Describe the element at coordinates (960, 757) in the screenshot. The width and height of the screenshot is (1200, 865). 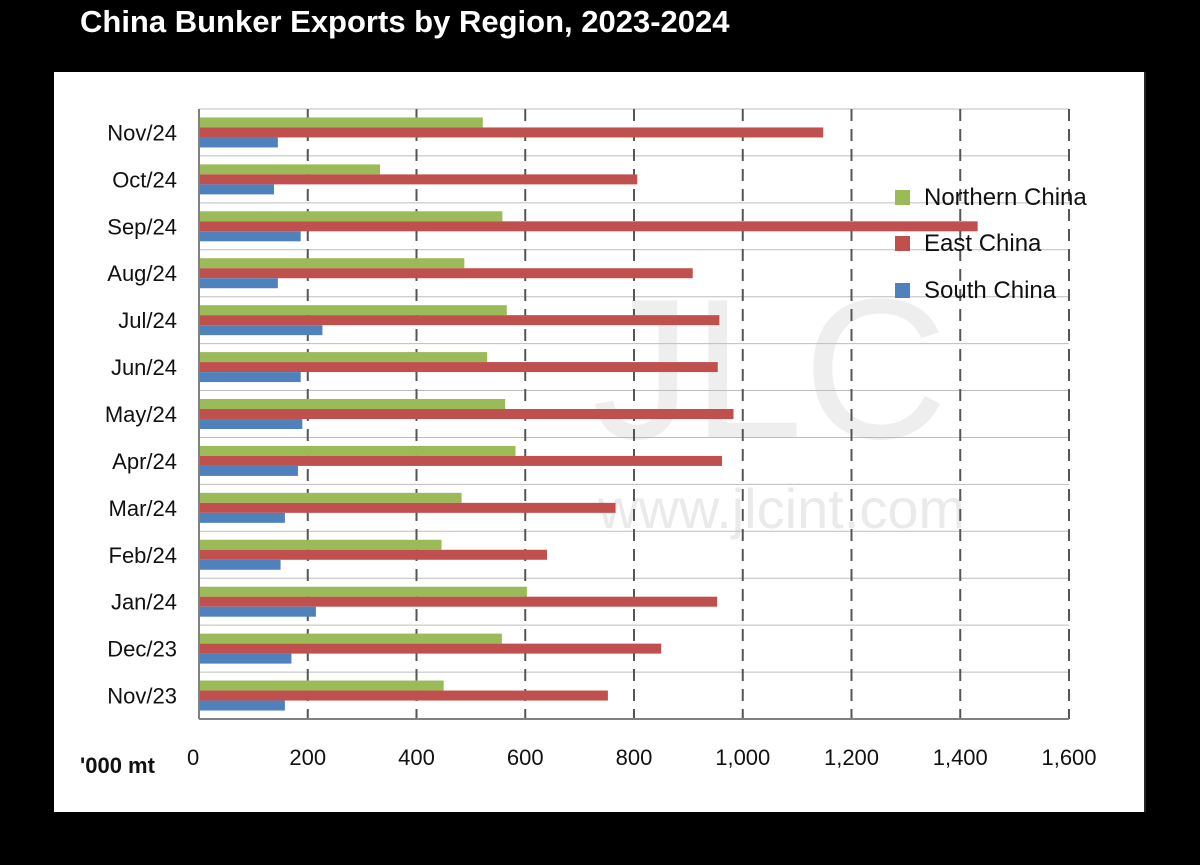
I see `x-tick-label: 1,400` at that location.